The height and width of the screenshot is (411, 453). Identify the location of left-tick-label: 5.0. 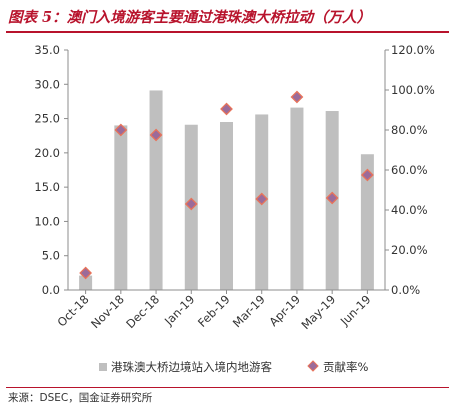
(51, 256).